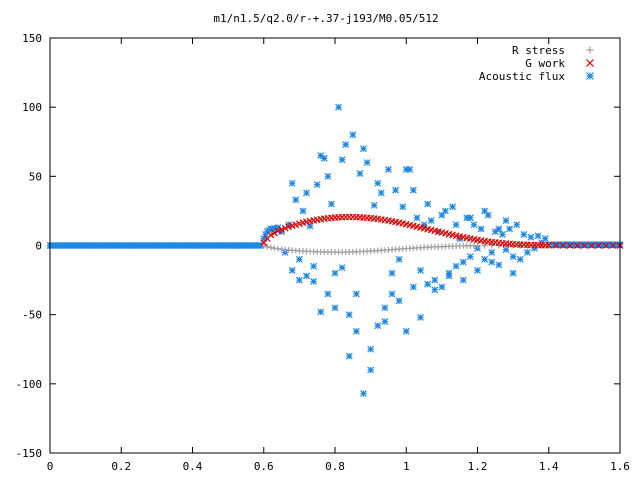 The width and height of the screenshot is (640, 480). What do you see at coordinates (38, 246) in the screenshot?
I see `y-tick-label: 0` at bounding box center [38, 246].